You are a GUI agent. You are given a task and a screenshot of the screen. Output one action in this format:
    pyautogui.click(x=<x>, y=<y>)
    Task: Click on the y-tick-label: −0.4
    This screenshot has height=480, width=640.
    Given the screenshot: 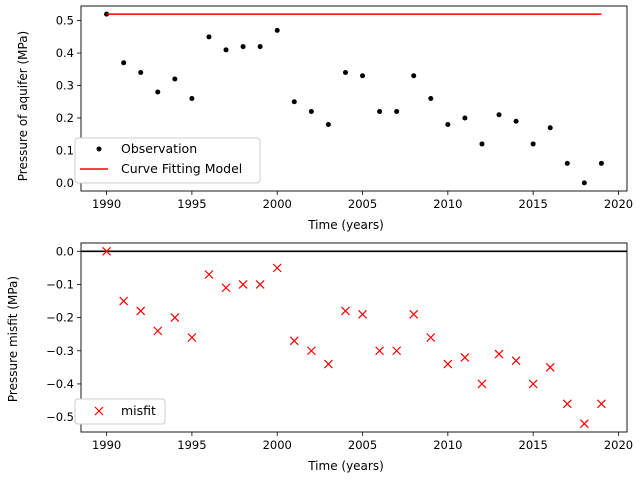 What is the action you would take?
    pyautogui.click(x=60, y=384)
    